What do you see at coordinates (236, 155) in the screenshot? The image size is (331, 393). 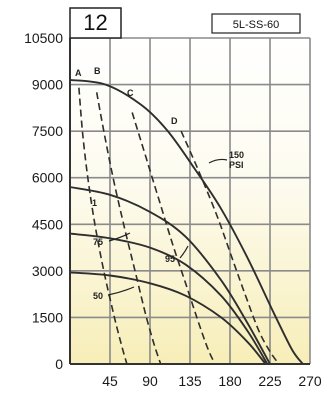 I see `curve-label-150: 150` at bounding box center [236, 155].